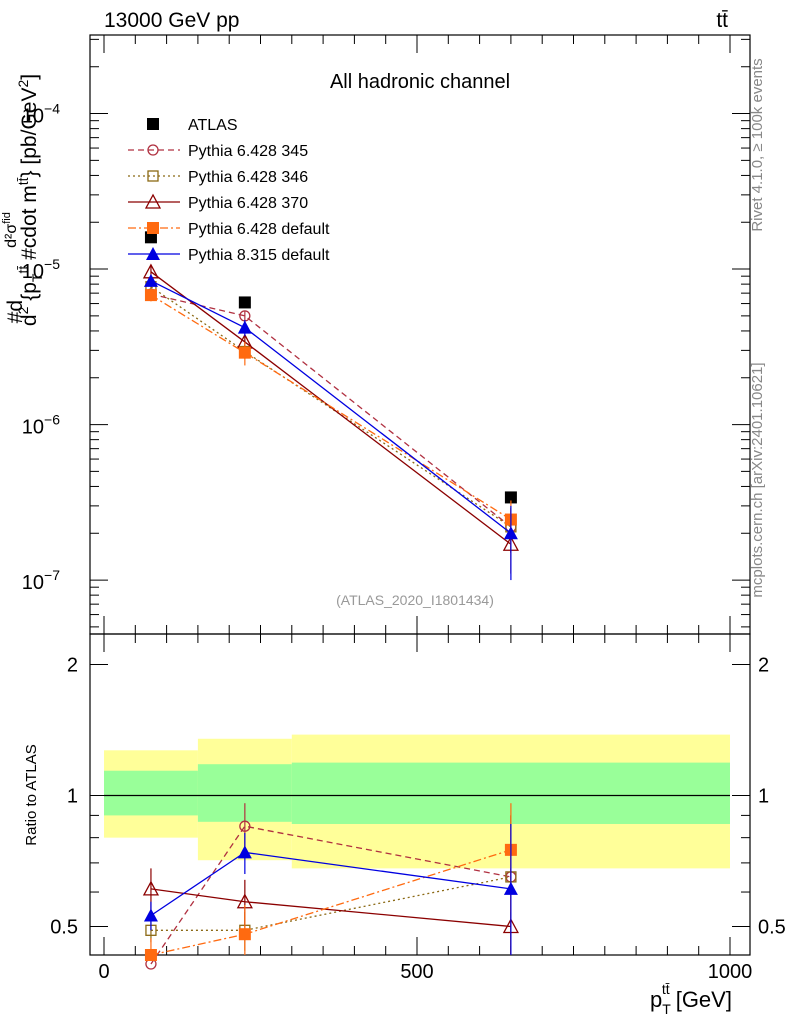  Describe the element at coordinates (259, 255) in the screenshot. I see `legend-label-pythia-8-315-default: Pythia 8.315 default` at that location.